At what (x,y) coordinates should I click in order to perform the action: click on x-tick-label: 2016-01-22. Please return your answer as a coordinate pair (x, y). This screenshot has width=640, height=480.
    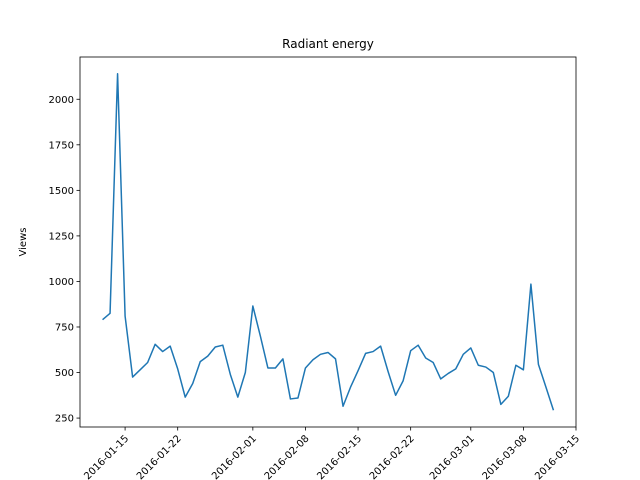
    Looking at the image, I should click on (159, 456).